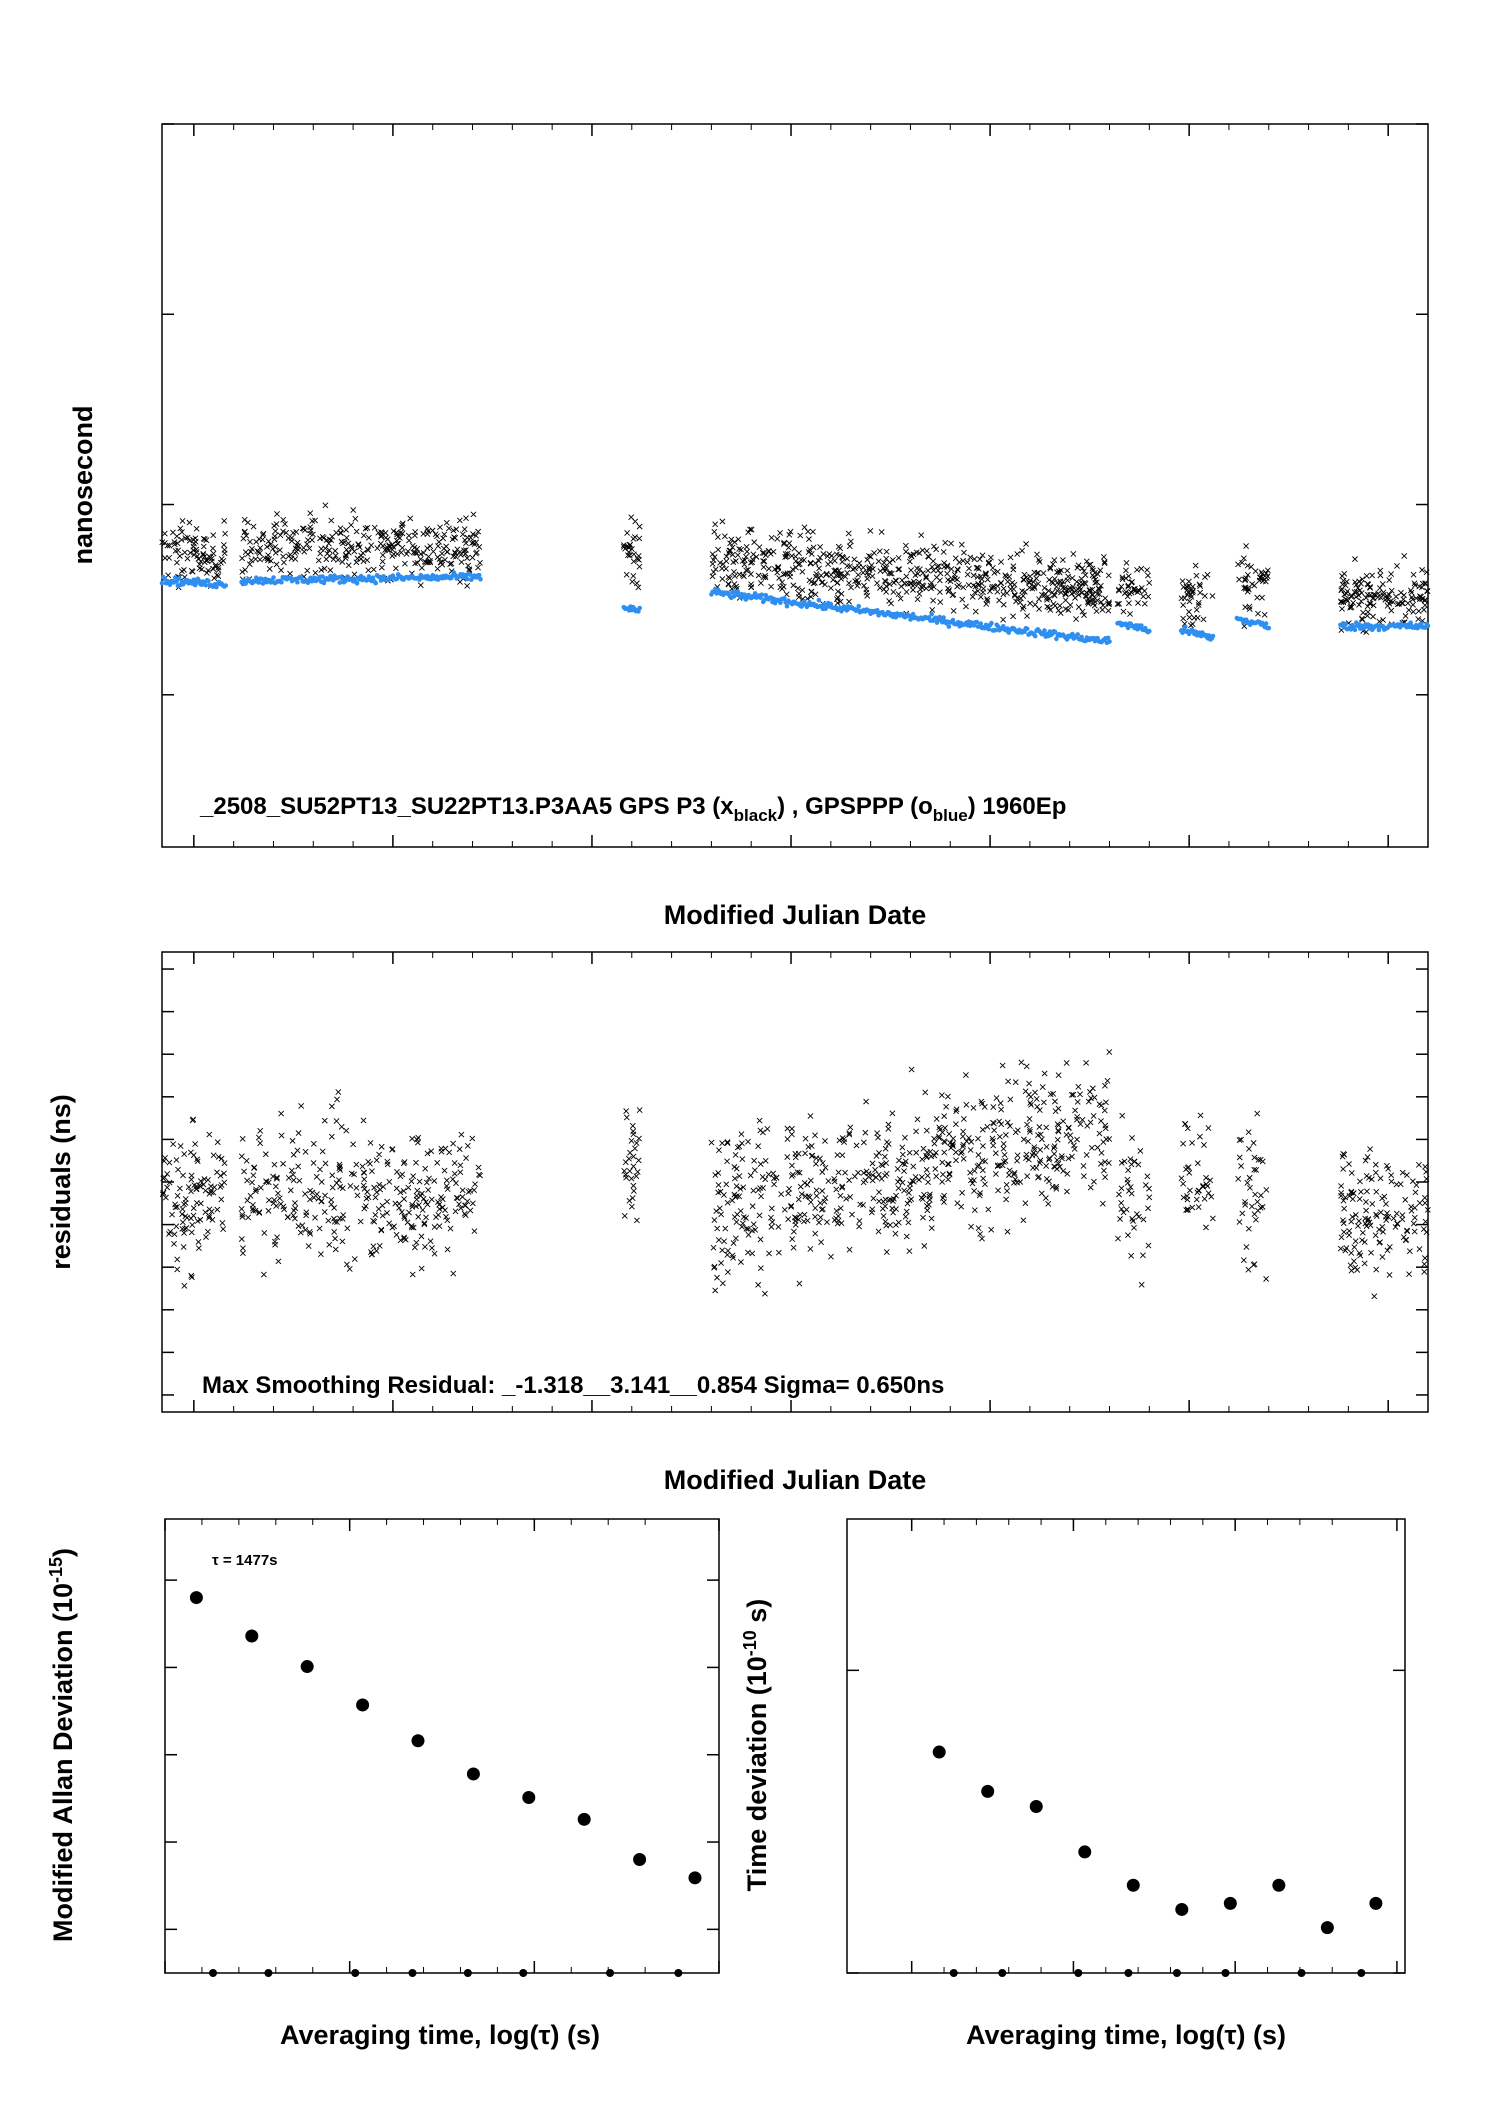 This screenshot has width=1488, height=2105. What do you see at coordinates (795, 607) in the screenshot?
I see `gpsppp-series` at bounding box center [795, 607].